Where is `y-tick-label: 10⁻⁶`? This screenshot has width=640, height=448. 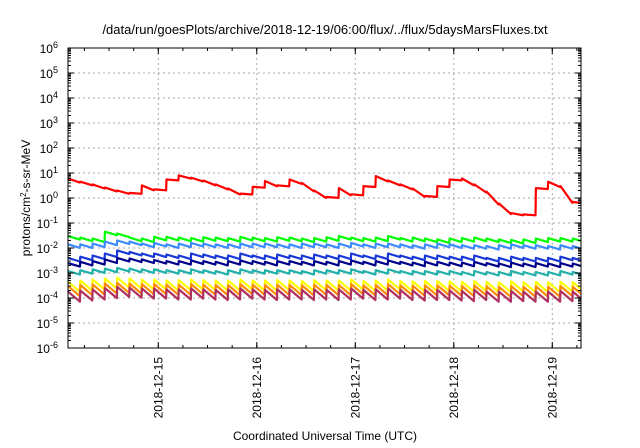 y-tick-label: 10⁻⁶ is located at coordinates (47, 348).